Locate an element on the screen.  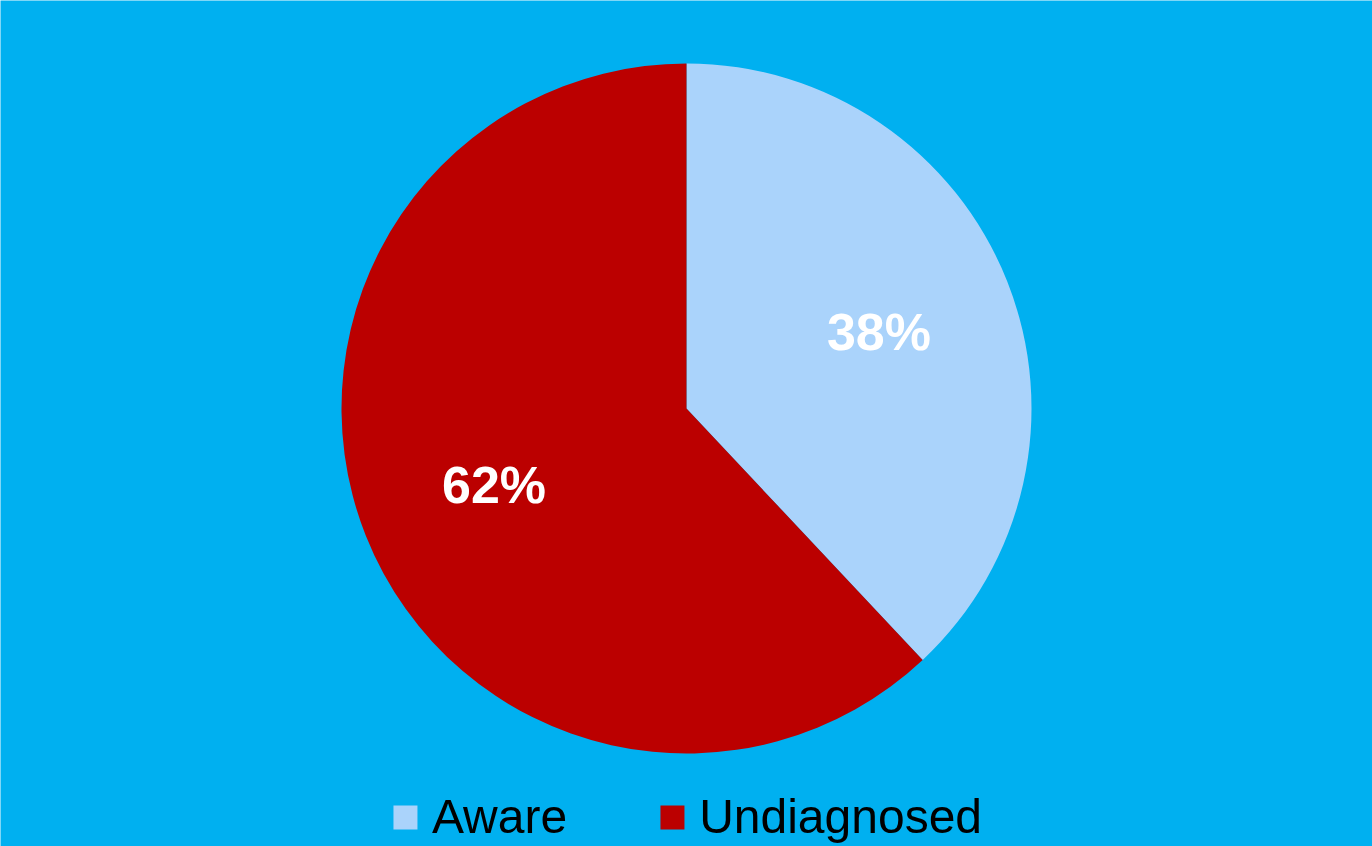
data-label: 62% is located at coordinates (494, 484).